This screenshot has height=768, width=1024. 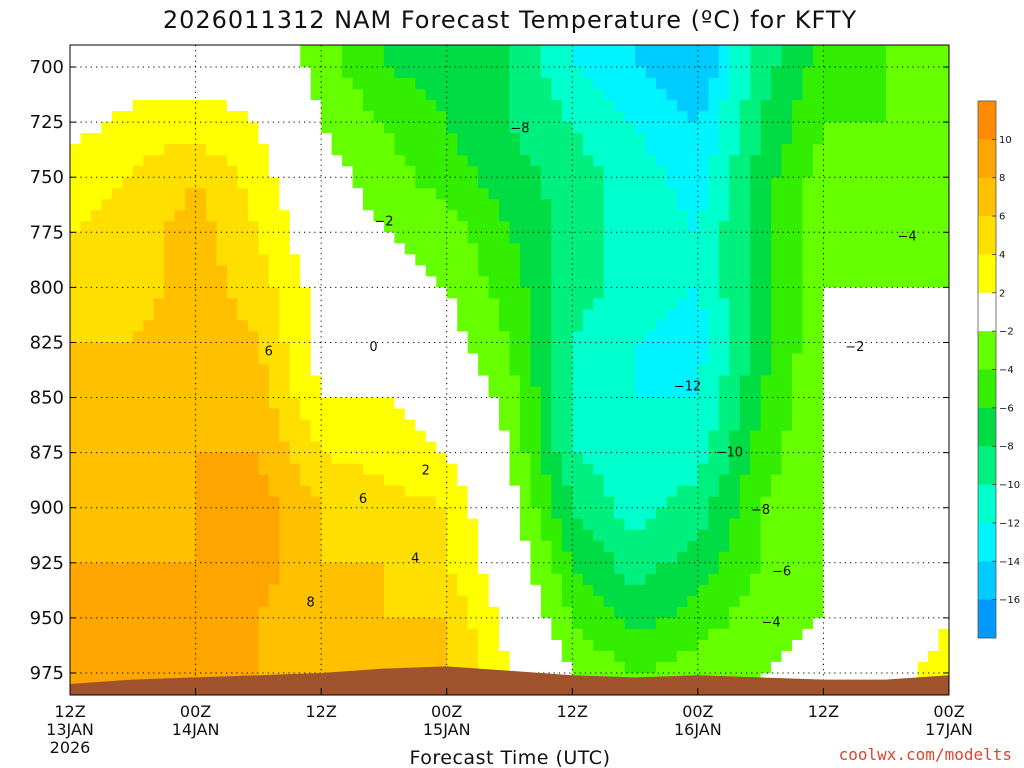 What do you see at coordinates (998, 369) in the screenshot?
I see `colorbar: 10 8 6 4 2 −2 −4 −6 −8 −10 −12 −14 −16` at bounding box center [998, 369].